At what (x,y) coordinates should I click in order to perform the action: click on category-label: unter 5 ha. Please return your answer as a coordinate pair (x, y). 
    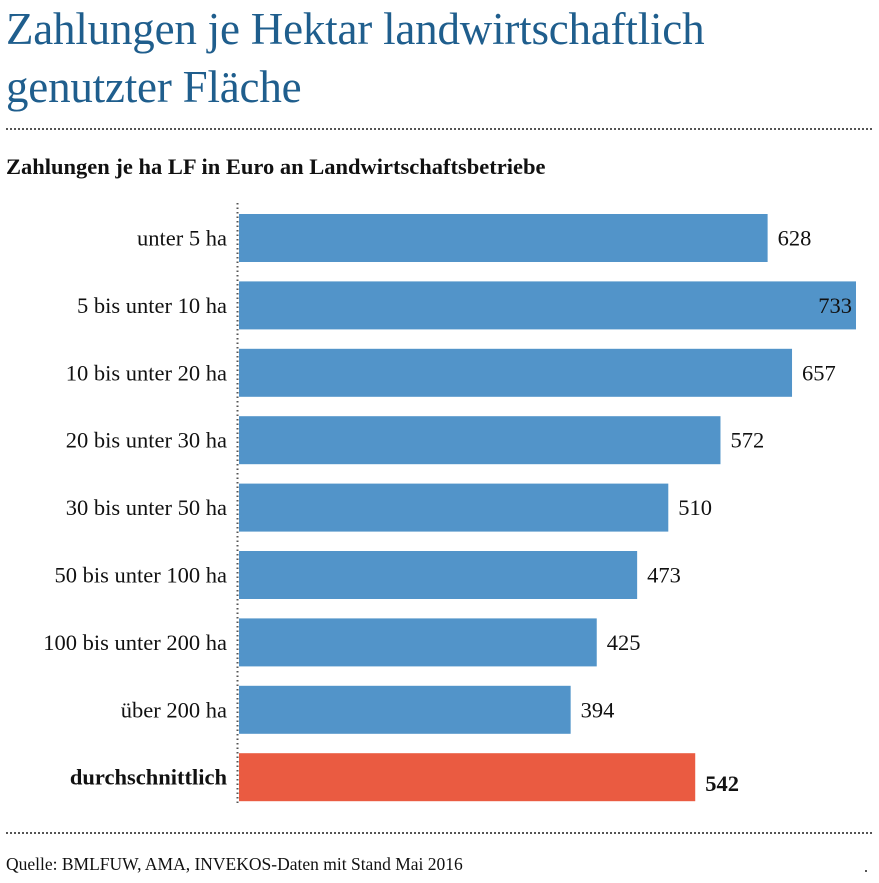
    Looking at the image, I should click on (182, 238).